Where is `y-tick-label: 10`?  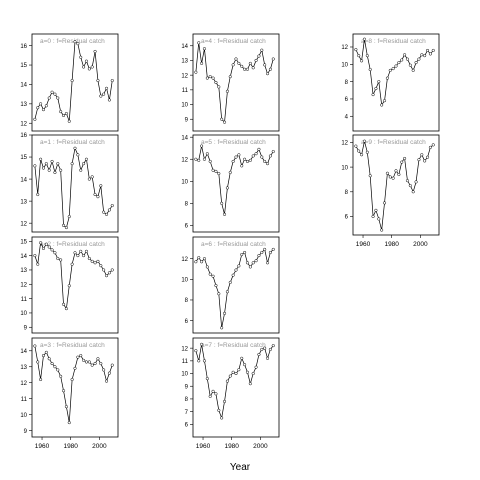 y-tick-label: 10 is located at coordinates (23, 314).